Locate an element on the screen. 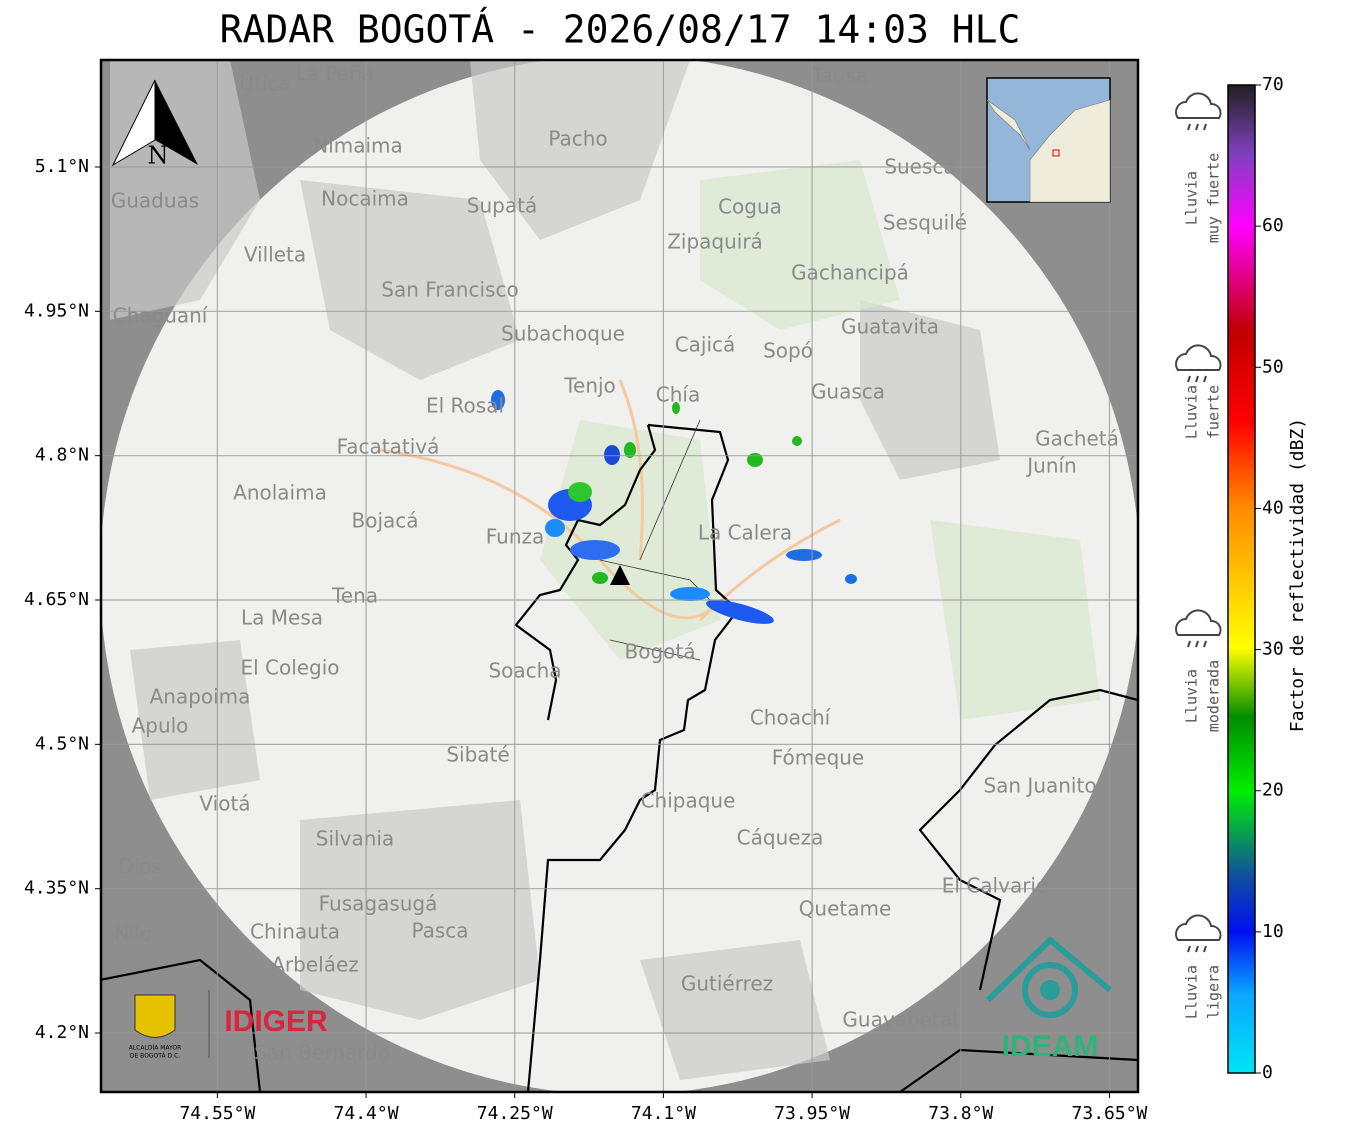 Image resolution: width=1349 pixels, height=1139 pixels. place-label: Facatativá is located at coordinates (388, 447).